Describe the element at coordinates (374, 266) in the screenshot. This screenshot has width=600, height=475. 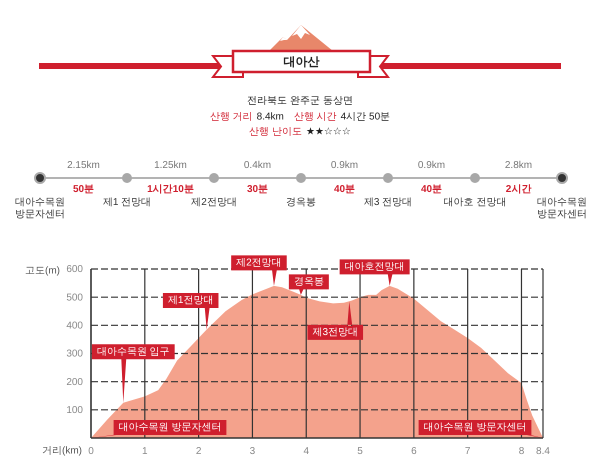
I see `annotation: 대아호전망대` at that location.